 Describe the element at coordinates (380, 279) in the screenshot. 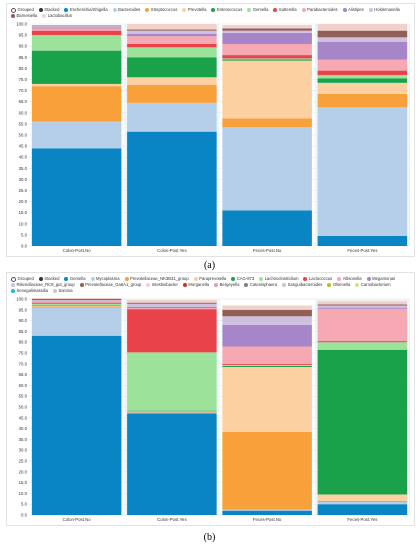

I see `legend-item-megamonas: Megamonas` at that location.